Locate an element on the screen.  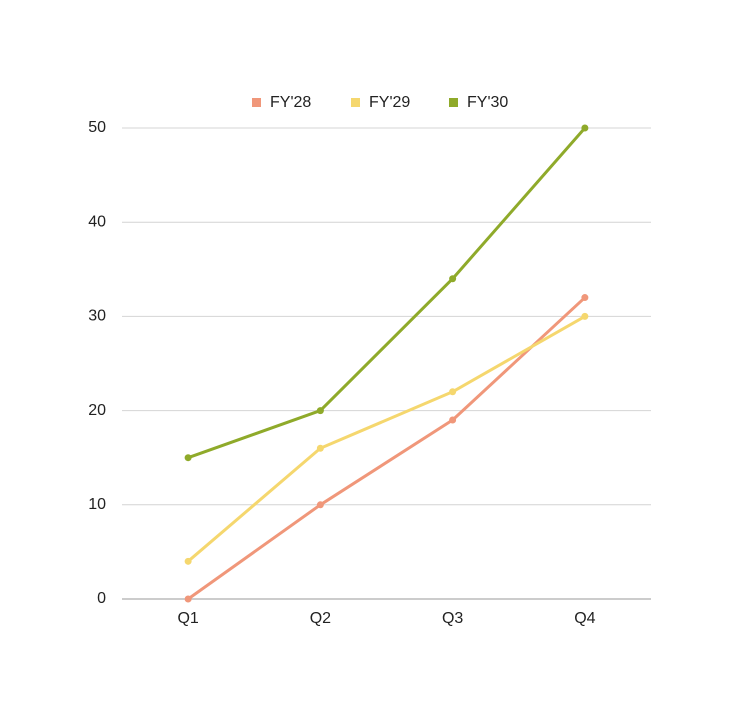
legend-label: FY'28 is located at coordinates (290, 102).